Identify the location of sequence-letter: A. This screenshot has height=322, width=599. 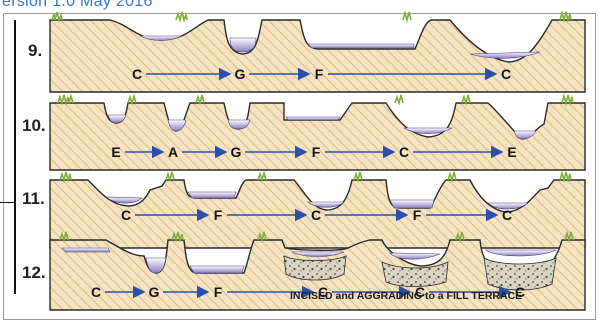
(173, 152).